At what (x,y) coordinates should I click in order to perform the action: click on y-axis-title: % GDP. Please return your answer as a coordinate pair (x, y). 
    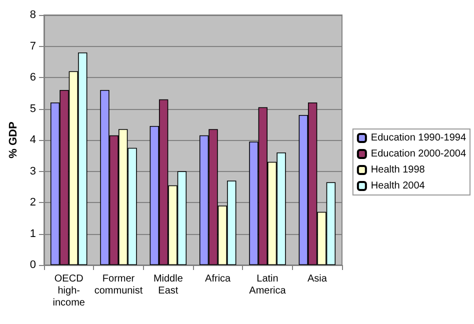
    Looking at the image, I should click on (14, 140).